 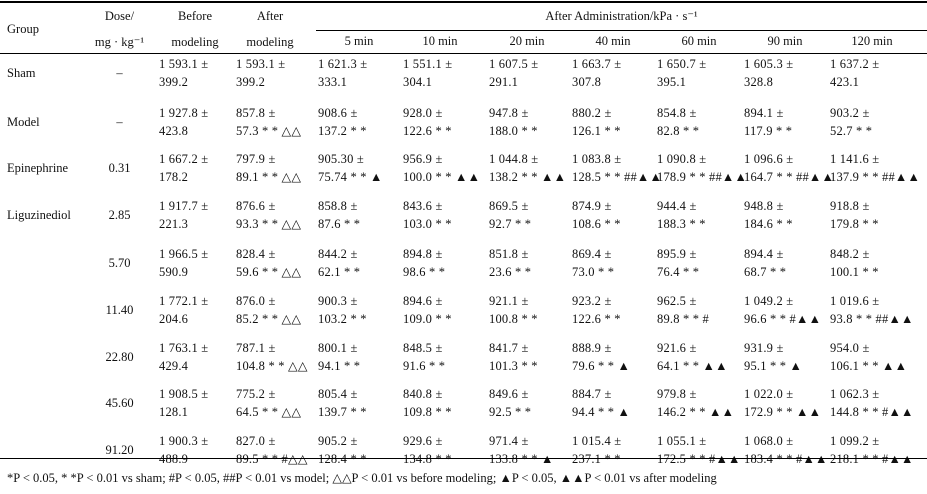 What do you see at coordinates (769, 394) in the screenshot?
I see `cell-mean: 1 022.0 ±` at bounding box center [769, 394].